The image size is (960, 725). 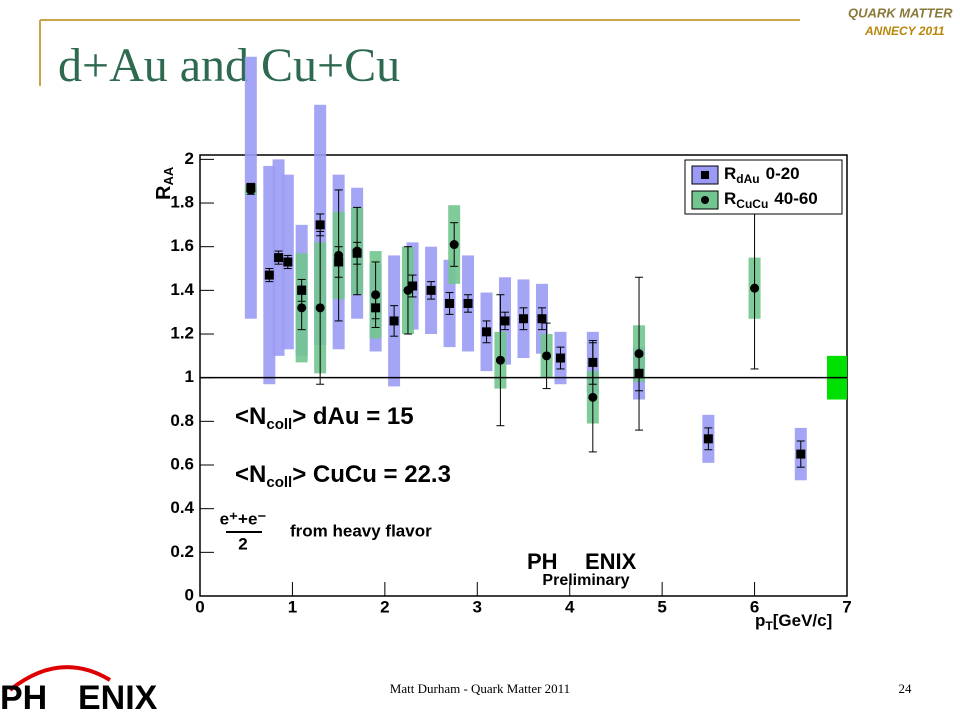 I want to click on y-tick-label: 2, so click(x=189, y=158).